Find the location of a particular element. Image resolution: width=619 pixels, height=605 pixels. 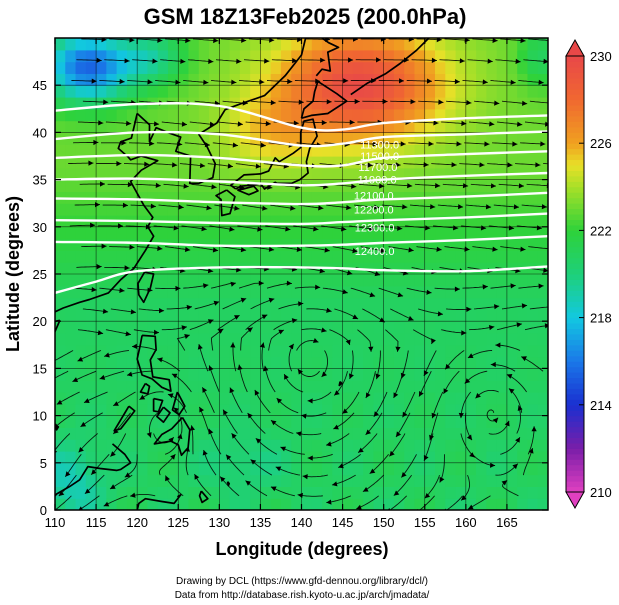

y-tick-label: 45 is located at coordinates (40, 85).